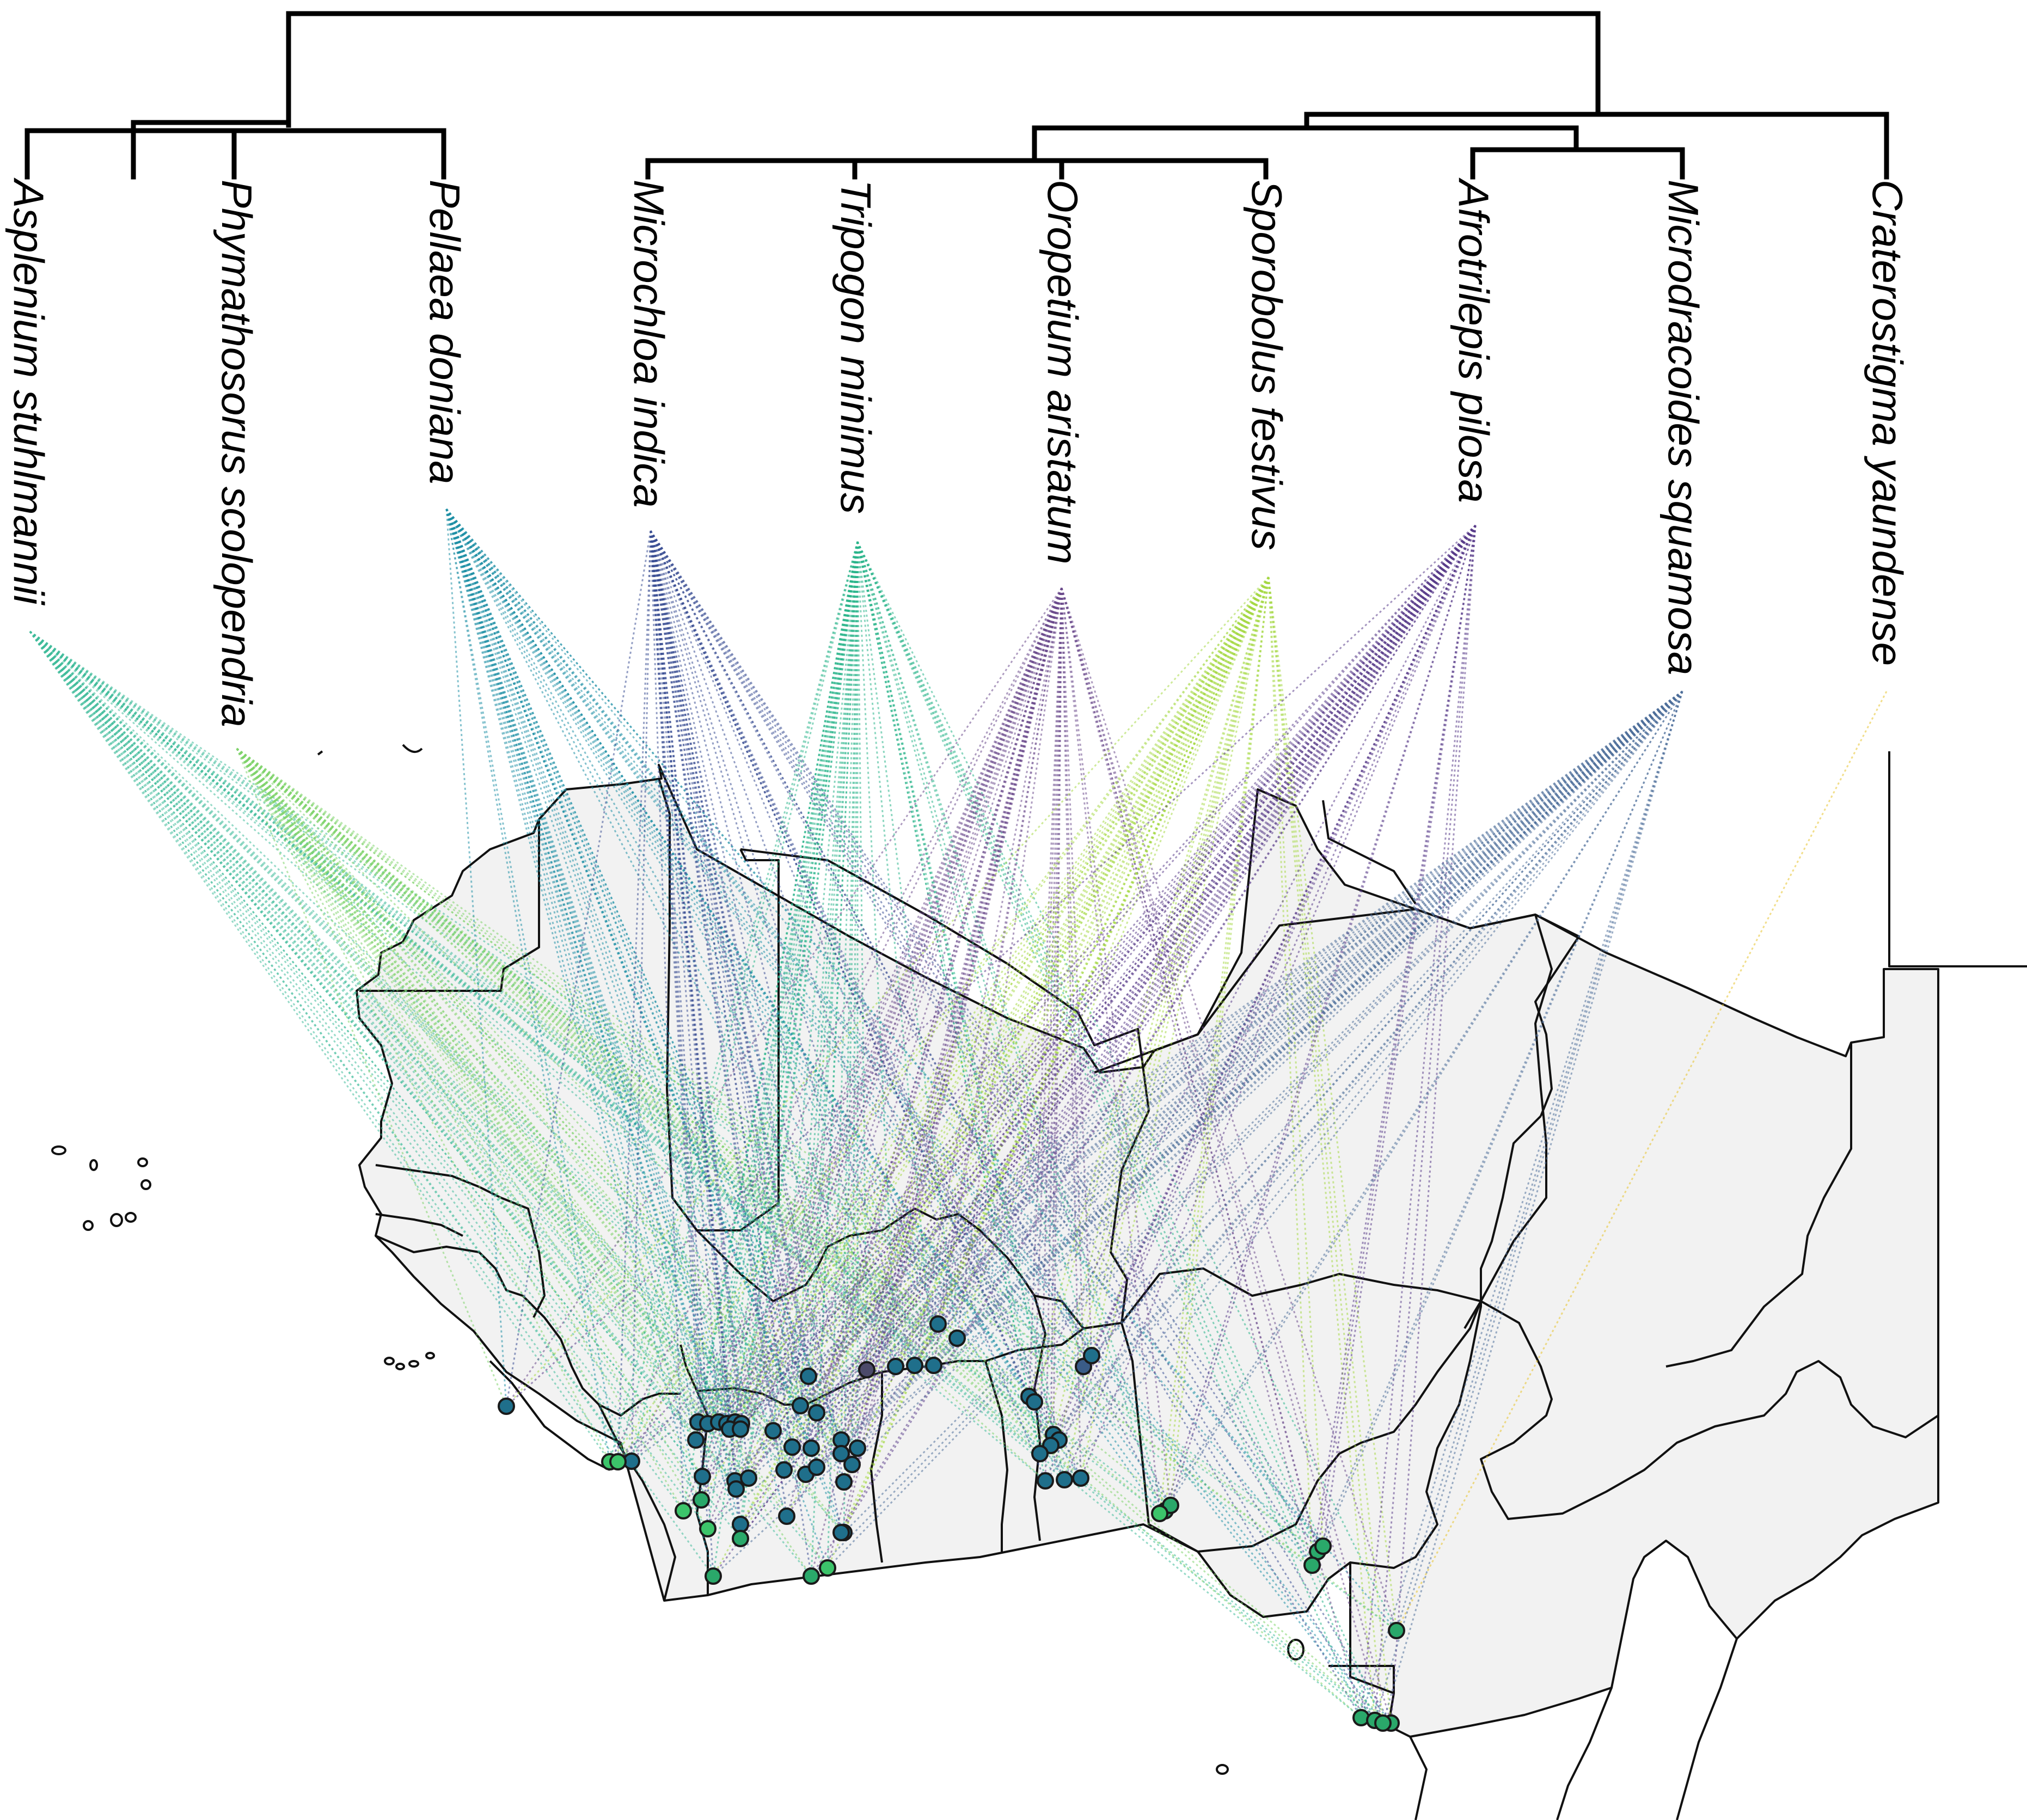  What do you see at coordinates (1707, 1729) in the screenshot?
I see `border-drc-east` at bounding box center [1707, 1729].